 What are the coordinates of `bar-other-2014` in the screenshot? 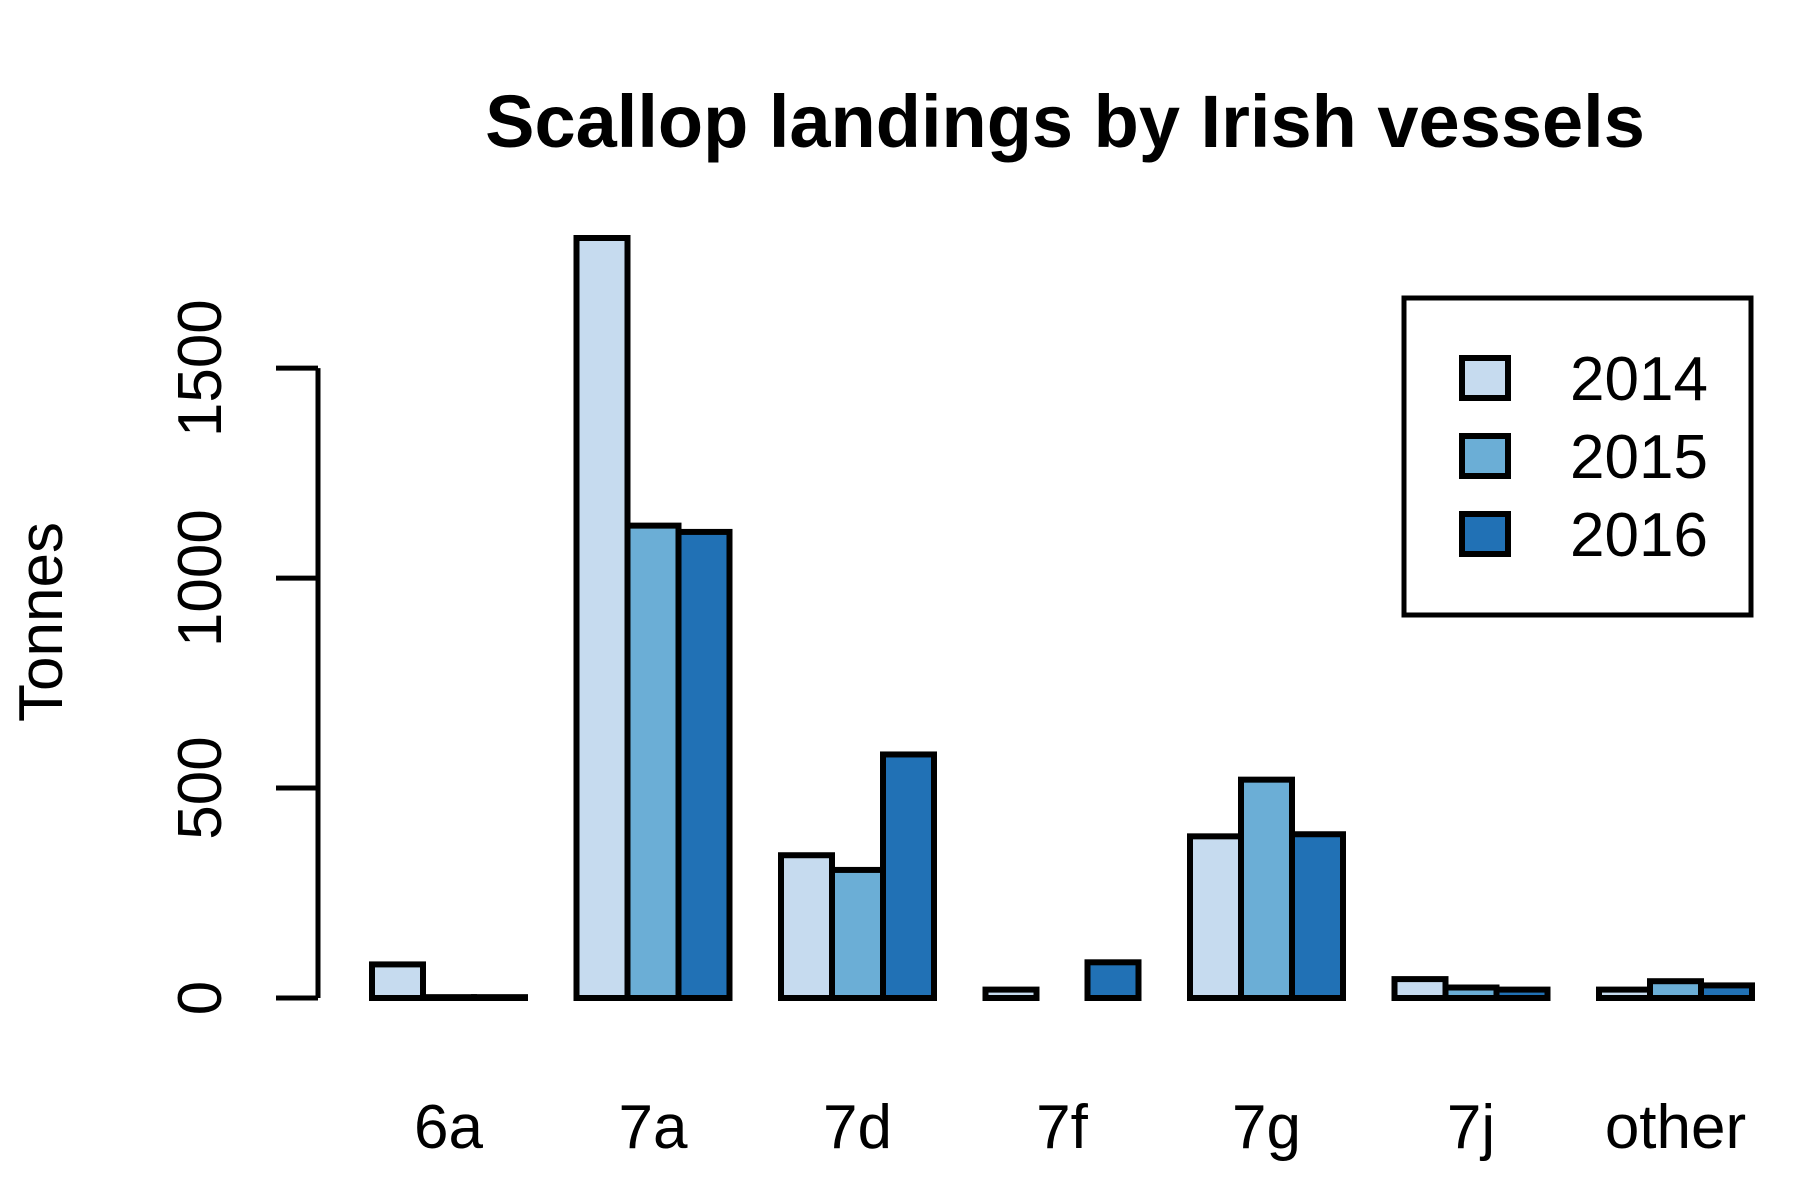 It's located at (1624, 994).